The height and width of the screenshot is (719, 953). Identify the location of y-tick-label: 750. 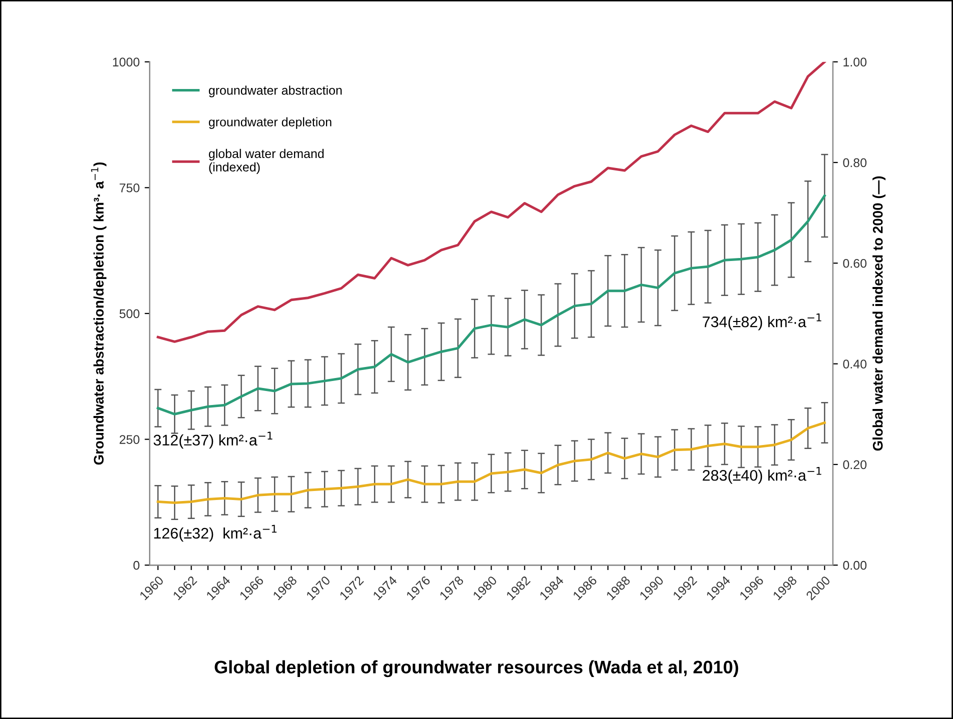
(130, 187).